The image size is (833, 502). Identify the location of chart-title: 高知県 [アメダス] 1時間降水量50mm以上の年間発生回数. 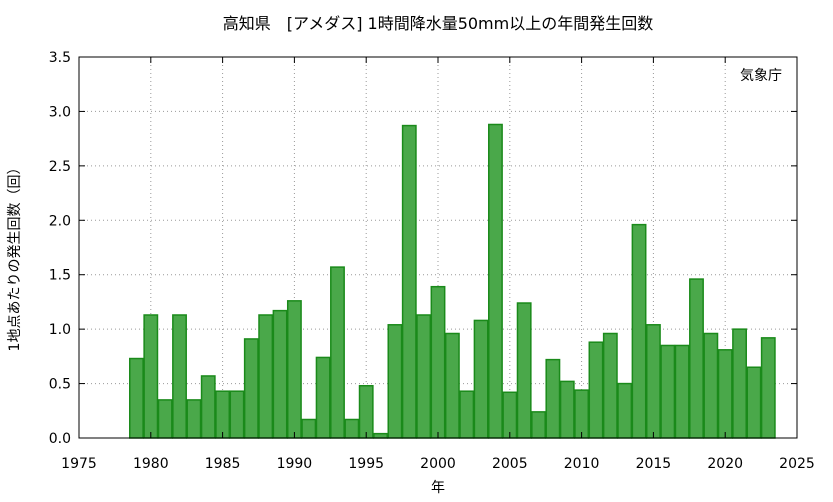
(438, 23).